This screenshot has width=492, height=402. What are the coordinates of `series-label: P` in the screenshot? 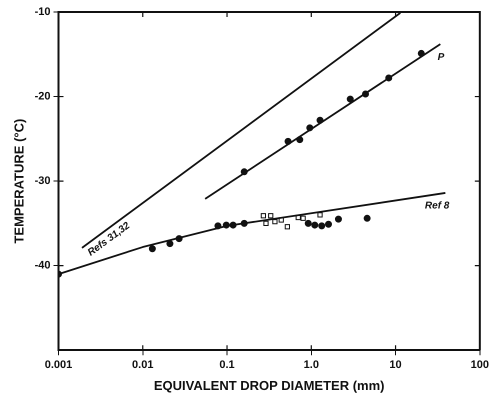 It's located at (441, 57).